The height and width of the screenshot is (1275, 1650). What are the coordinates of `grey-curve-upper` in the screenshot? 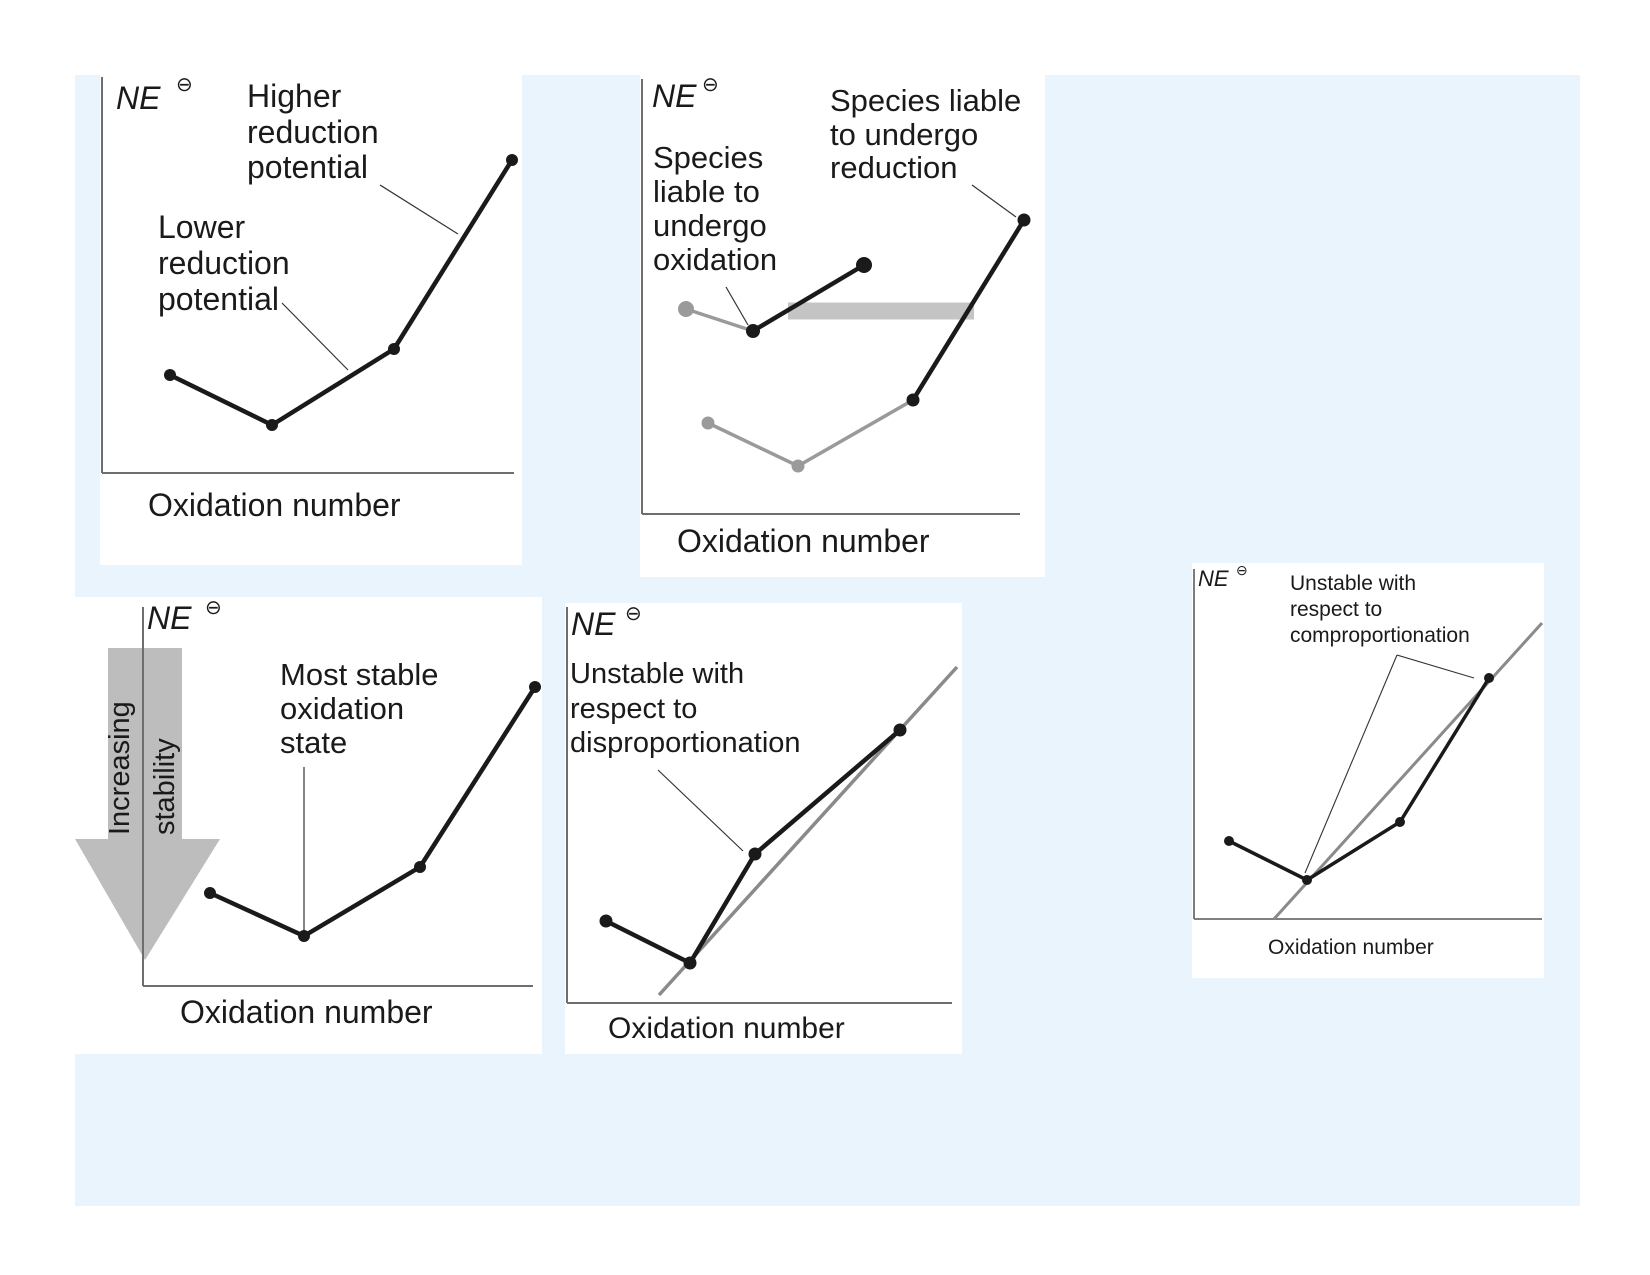 It's located at (719, 320).